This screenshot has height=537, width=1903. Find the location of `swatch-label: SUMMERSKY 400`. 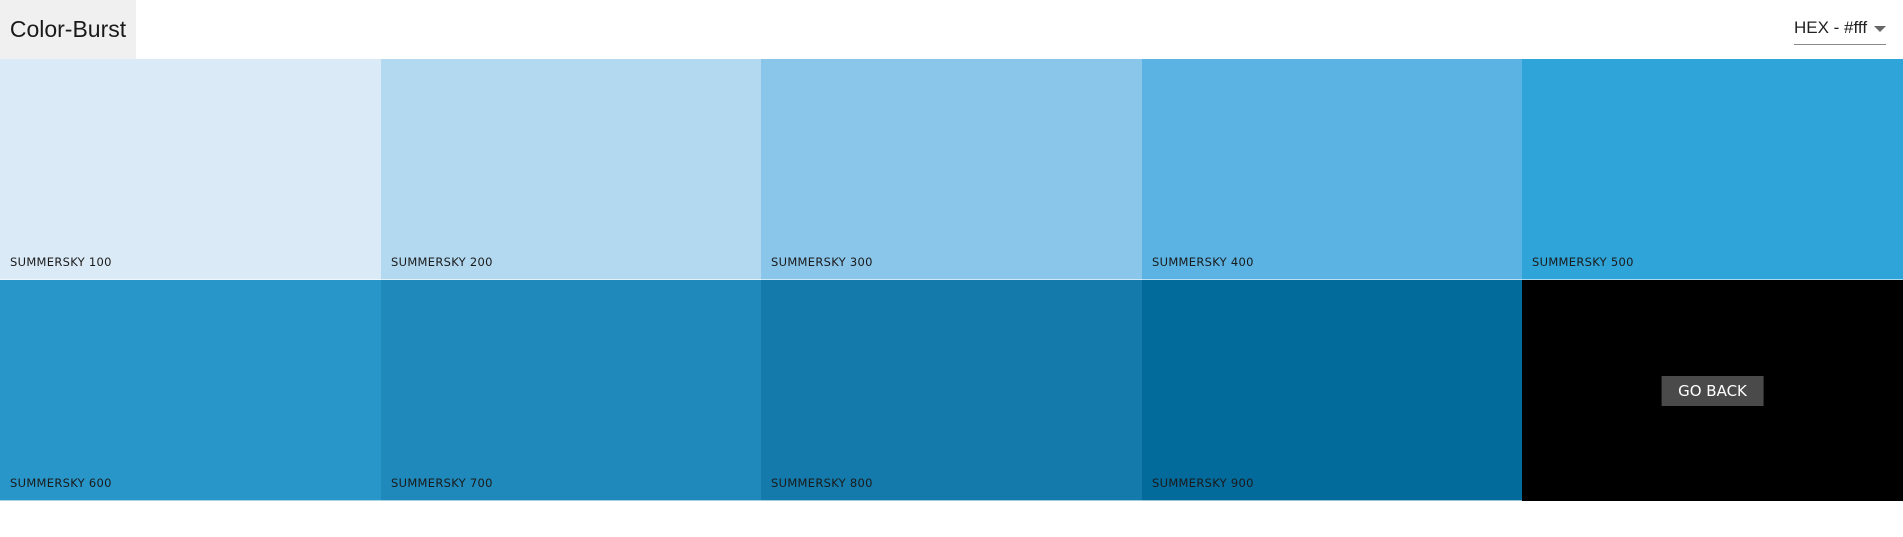

swatch-label: SUMMERSKY 400 is located at coordinates (1203, 262).